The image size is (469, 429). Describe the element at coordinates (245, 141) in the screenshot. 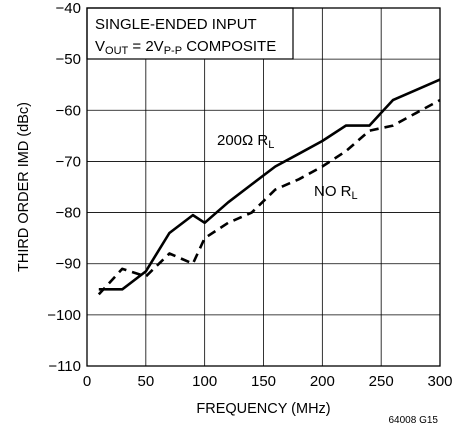

I see `series-label-200ohm-rl: 200Ω RL` at that location.